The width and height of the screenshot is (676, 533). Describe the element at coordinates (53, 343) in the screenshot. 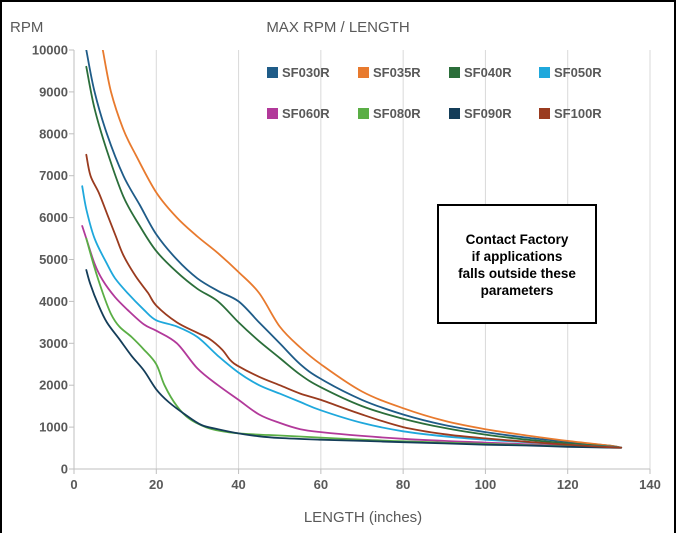

I see `y-tick-label: 3000` at that location.